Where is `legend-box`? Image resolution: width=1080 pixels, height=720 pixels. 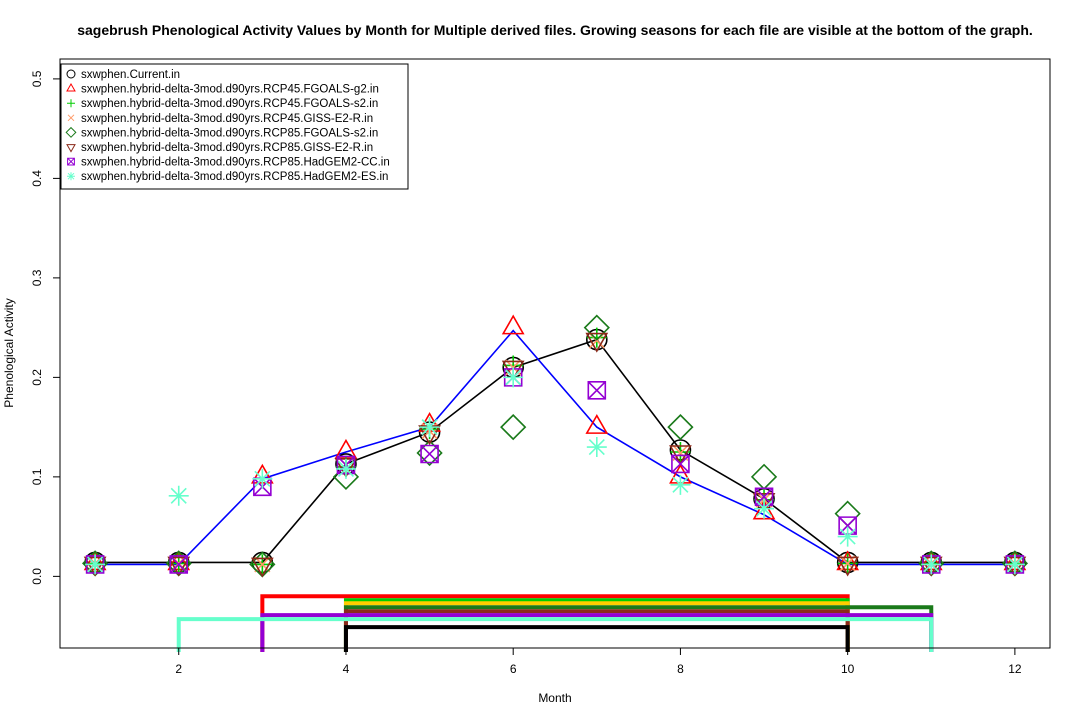 legend-box is located at coordinates (234, 126).